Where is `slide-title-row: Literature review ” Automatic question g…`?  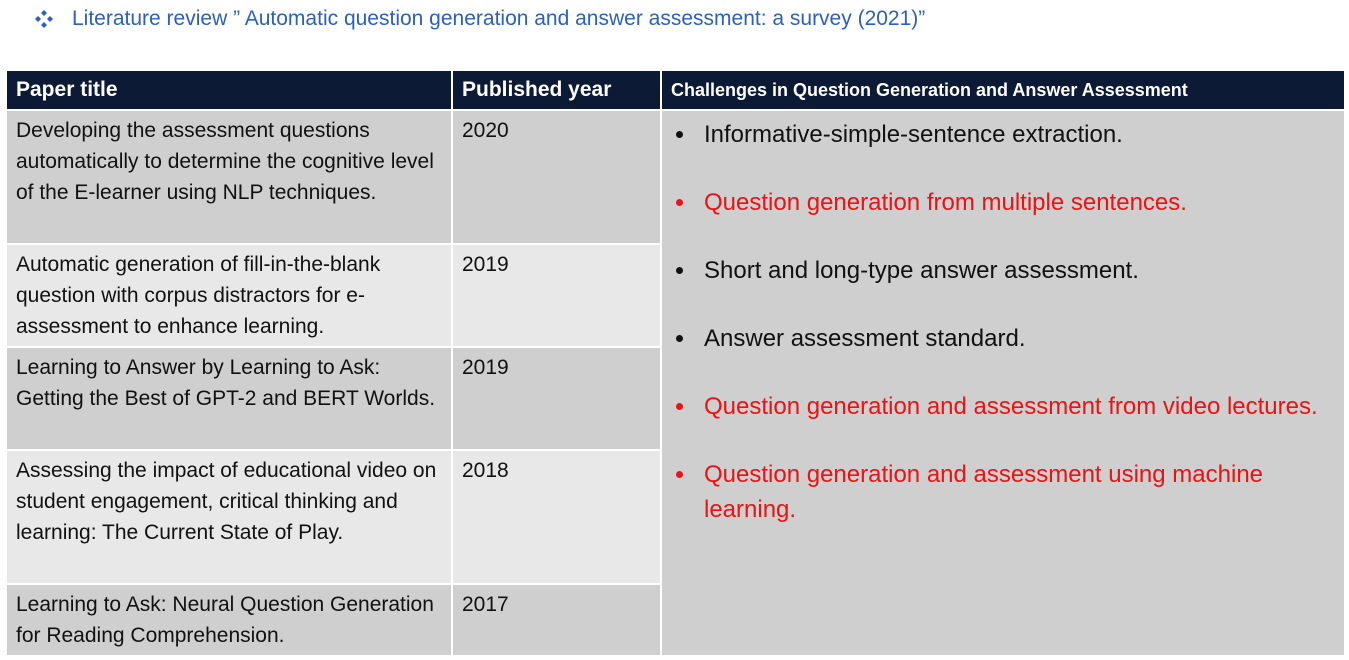 slide-title-row: Literature review ” Automatic question g… is located at coordinates (479, 19).